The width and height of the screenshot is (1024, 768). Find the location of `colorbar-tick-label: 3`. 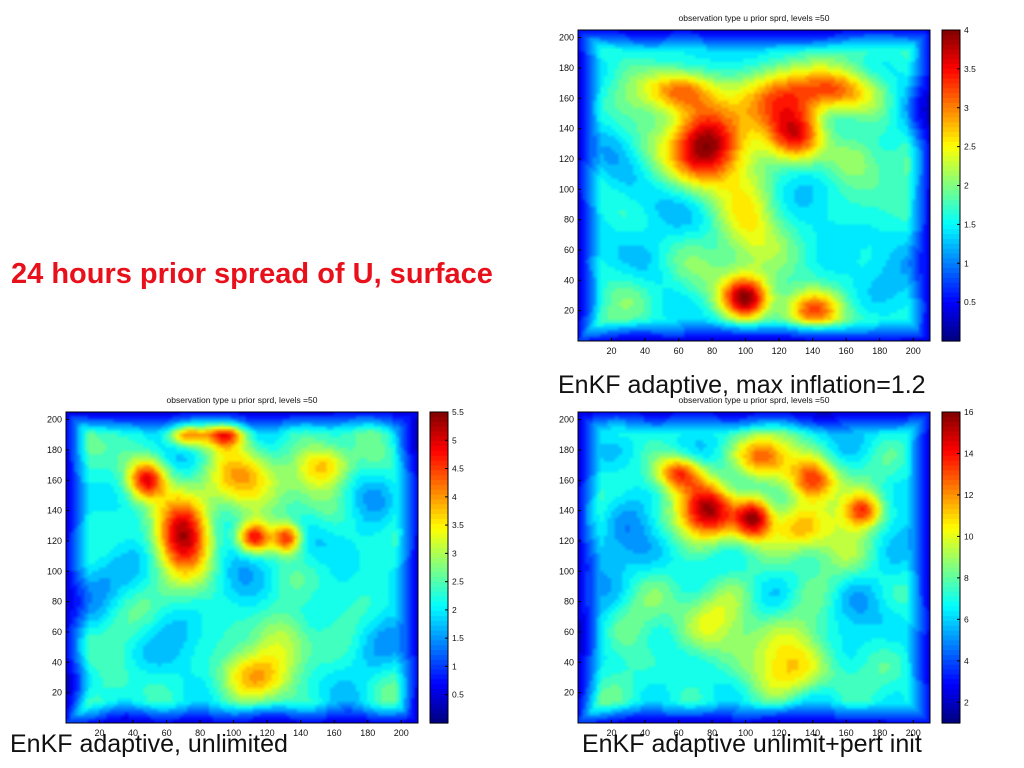

colorbar-tick-label: 3 is located at coordinates (454, 553).